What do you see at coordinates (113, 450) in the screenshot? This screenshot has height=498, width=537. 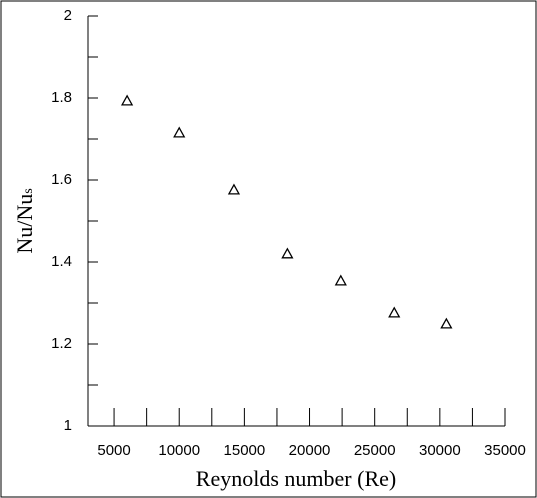 I see `x-tick-label: 5000` at bounding box center [113, 450].